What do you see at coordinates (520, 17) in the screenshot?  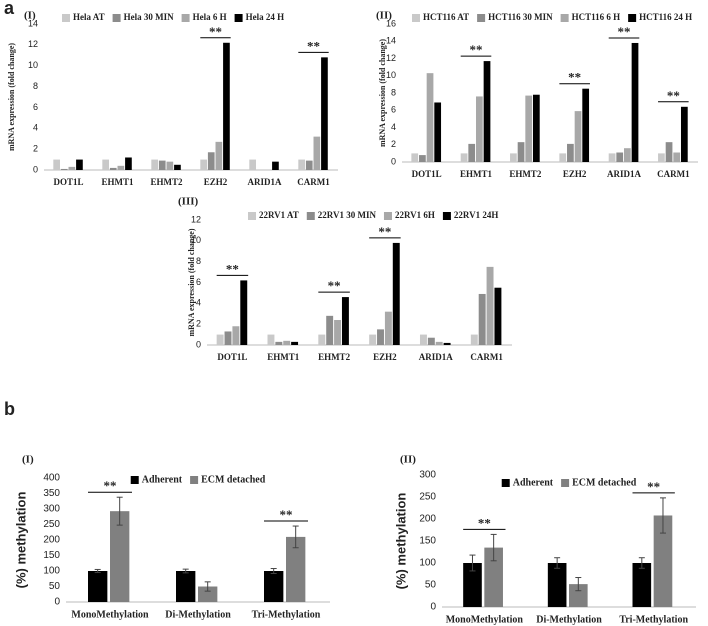 I see `legend-label: HCT116 30 MIN` at bounding box center [520, 17].